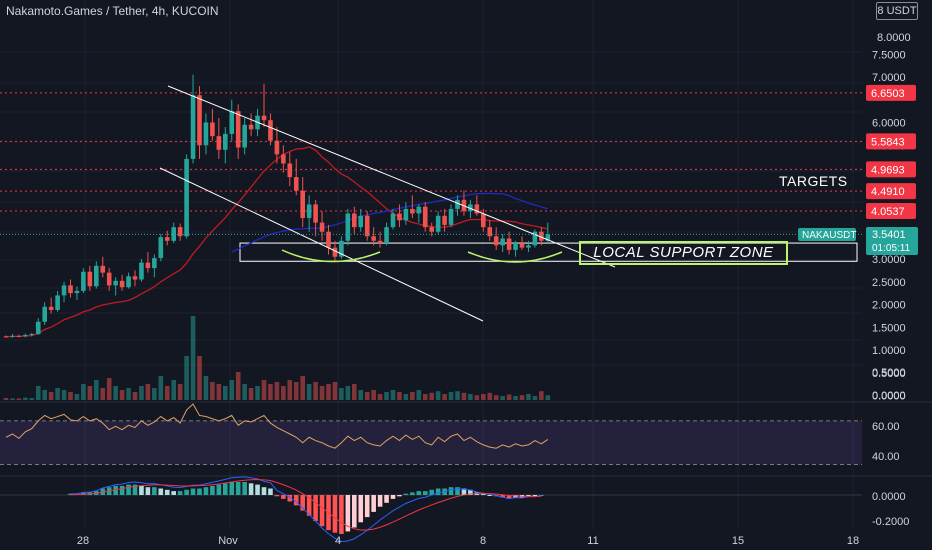  I want to click on rsi-line, so click(277, 426).